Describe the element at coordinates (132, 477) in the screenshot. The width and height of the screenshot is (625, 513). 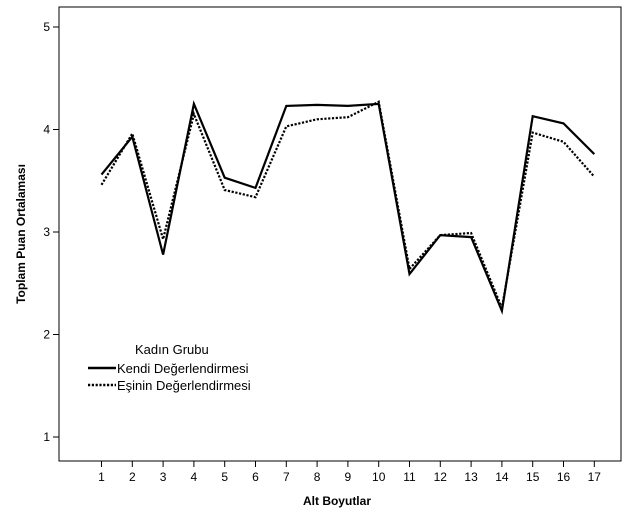
I see `x-tick-label: 2` at that location.